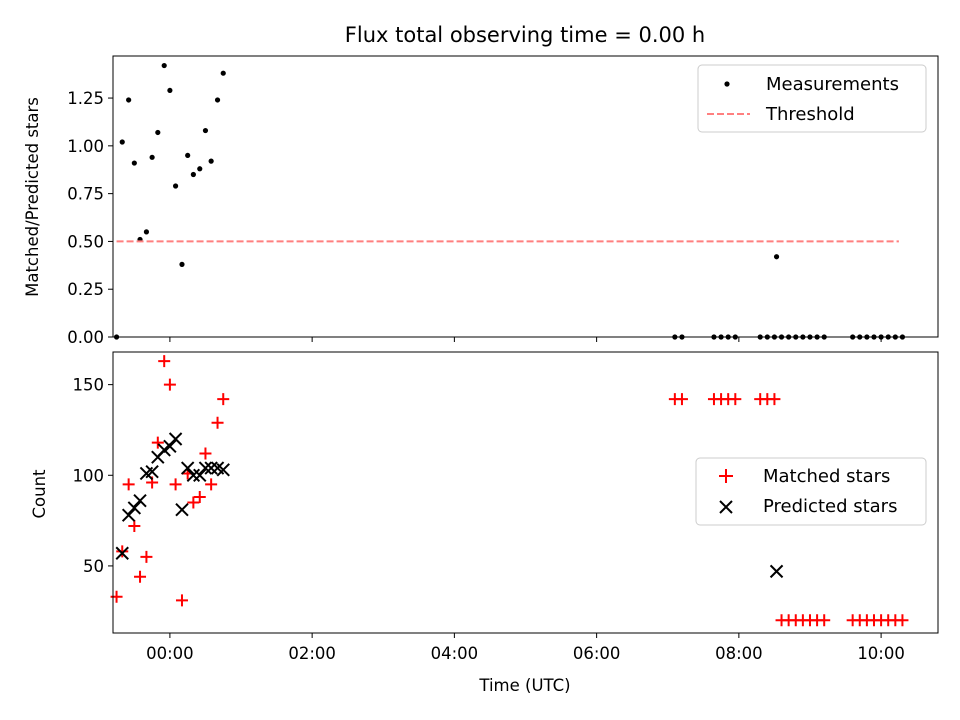 Image resolution: width=960 pixels, height=720 pixels. I want to click on bottom-y-axis-label: Count, so click(39, 494).